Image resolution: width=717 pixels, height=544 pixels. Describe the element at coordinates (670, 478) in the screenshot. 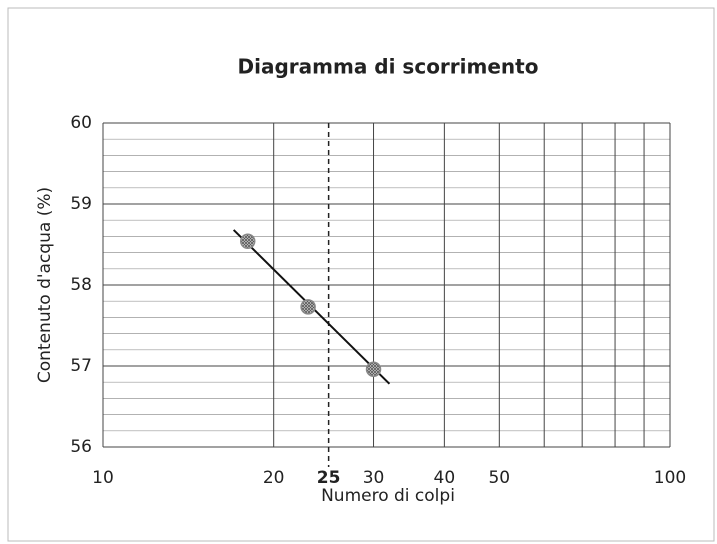

I see `x-tick-label: 100` at that location.